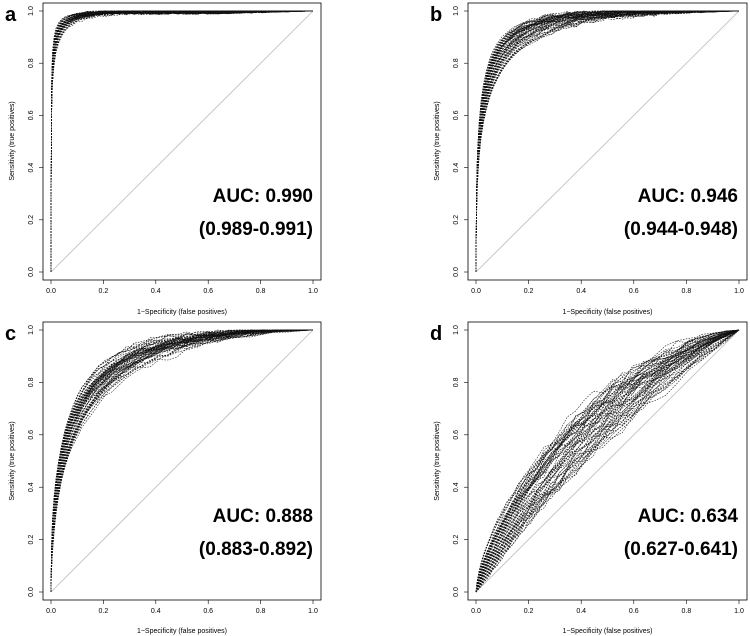 The width and height of the screenshot is (750, 636). What do you see at coordinates (681, 229) in the screenshot?
I see `auc-ci-label: (0.944-0.948)` at bounding box center [681, 229].